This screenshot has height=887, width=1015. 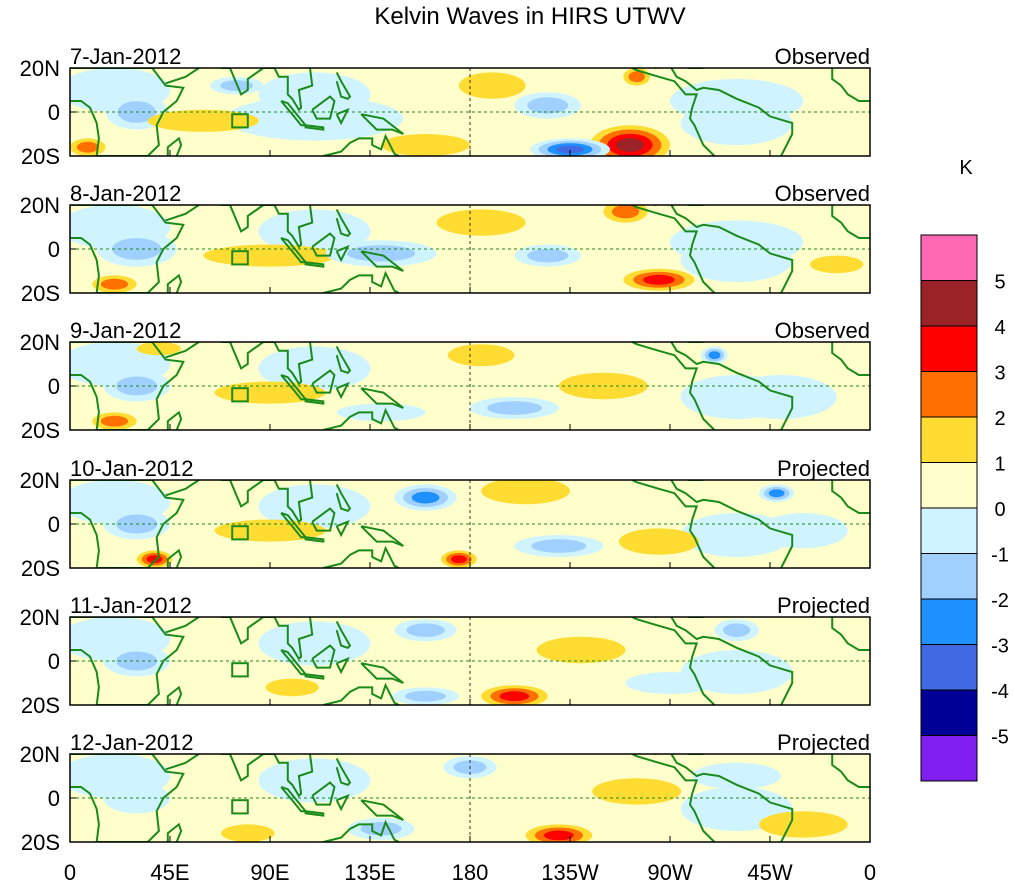 I want to click on colorbar-label: 1, so click(x=999, y=465).